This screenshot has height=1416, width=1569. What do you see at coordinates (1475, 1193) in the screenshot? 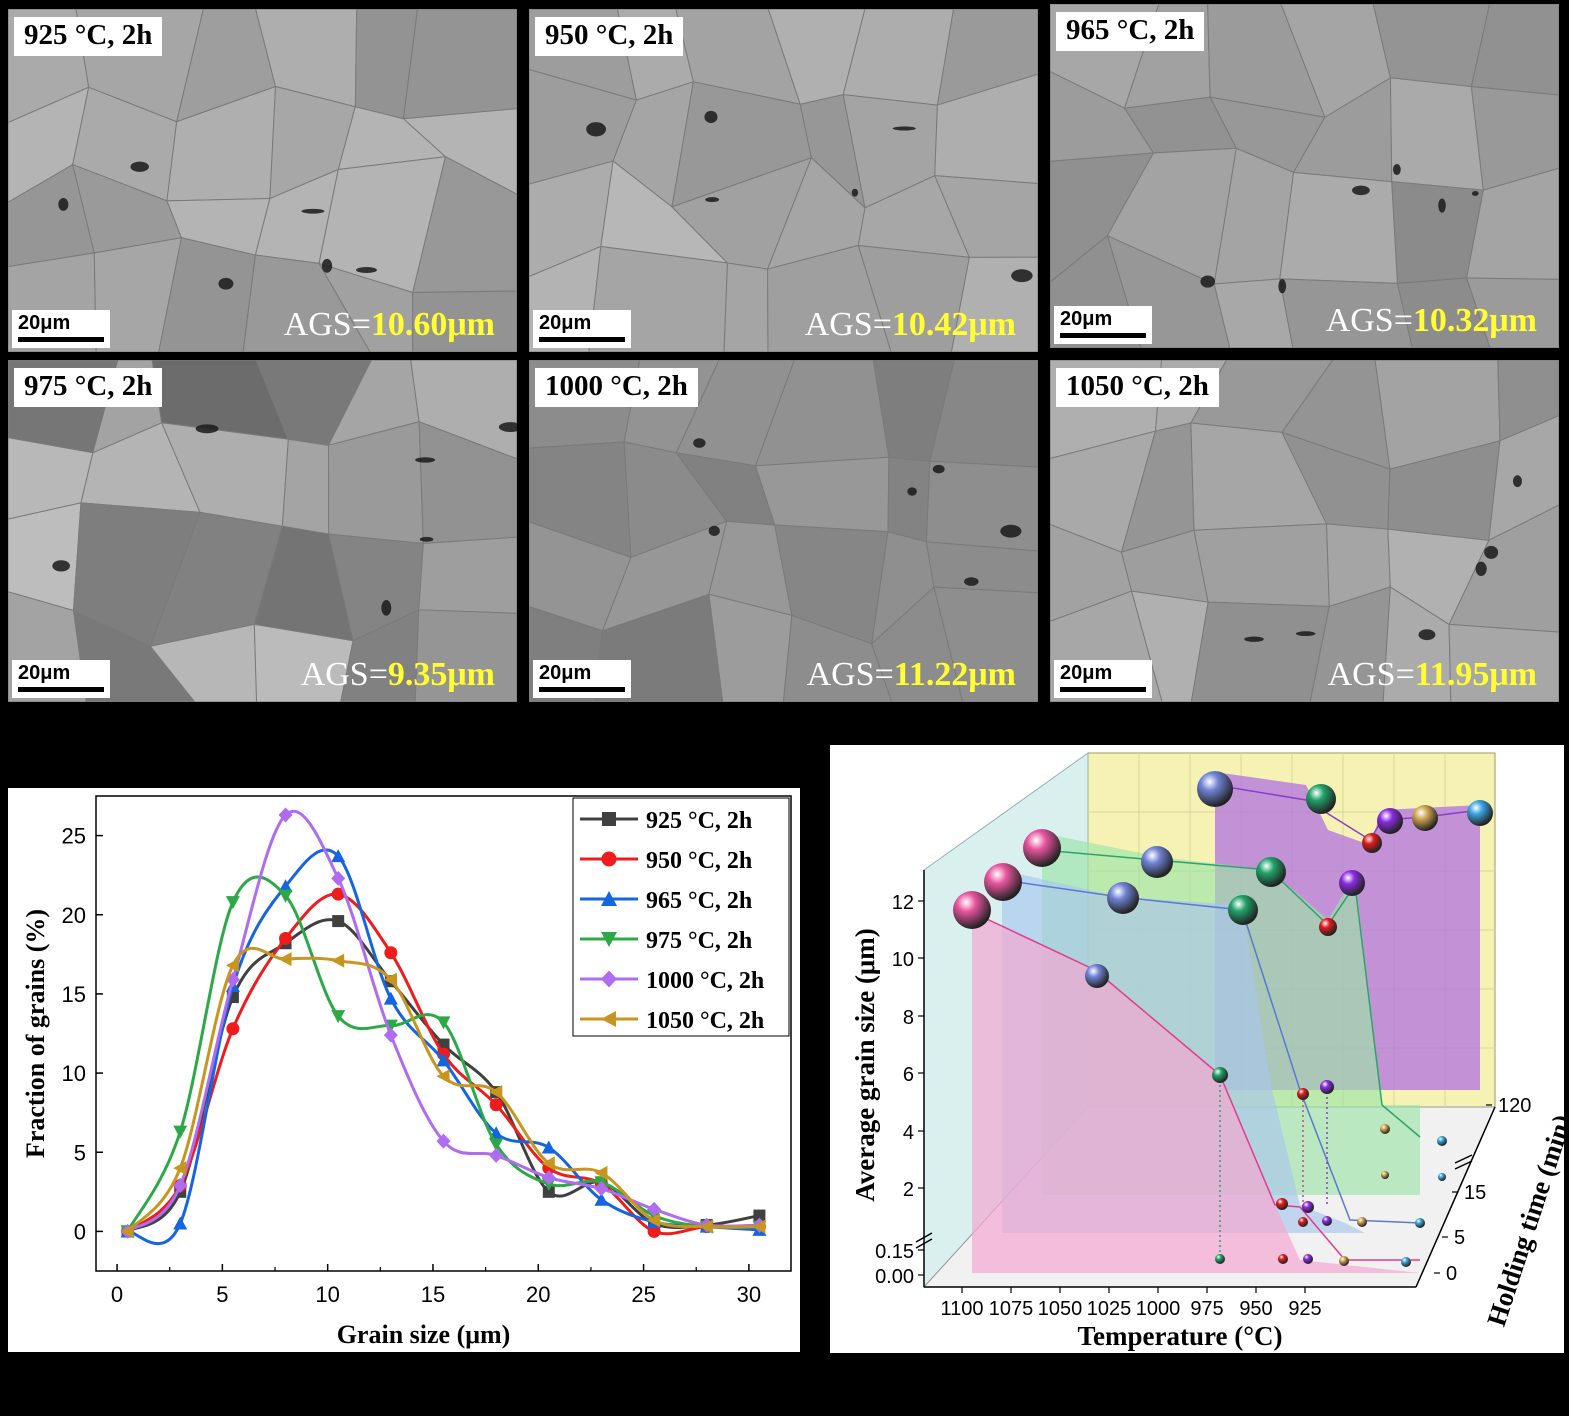
I see `z-tick-label: 15` at bounding box center [1475, 1193].